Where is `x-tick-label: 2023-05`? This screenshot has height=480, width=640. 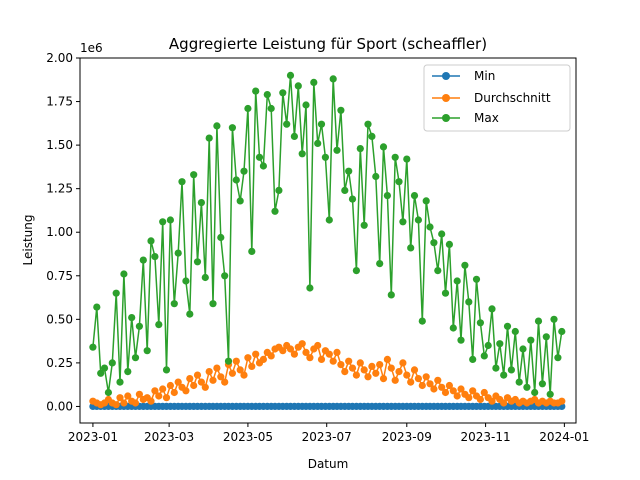
x-tick-label: 2023-05 is located at coordinates (248, 437).